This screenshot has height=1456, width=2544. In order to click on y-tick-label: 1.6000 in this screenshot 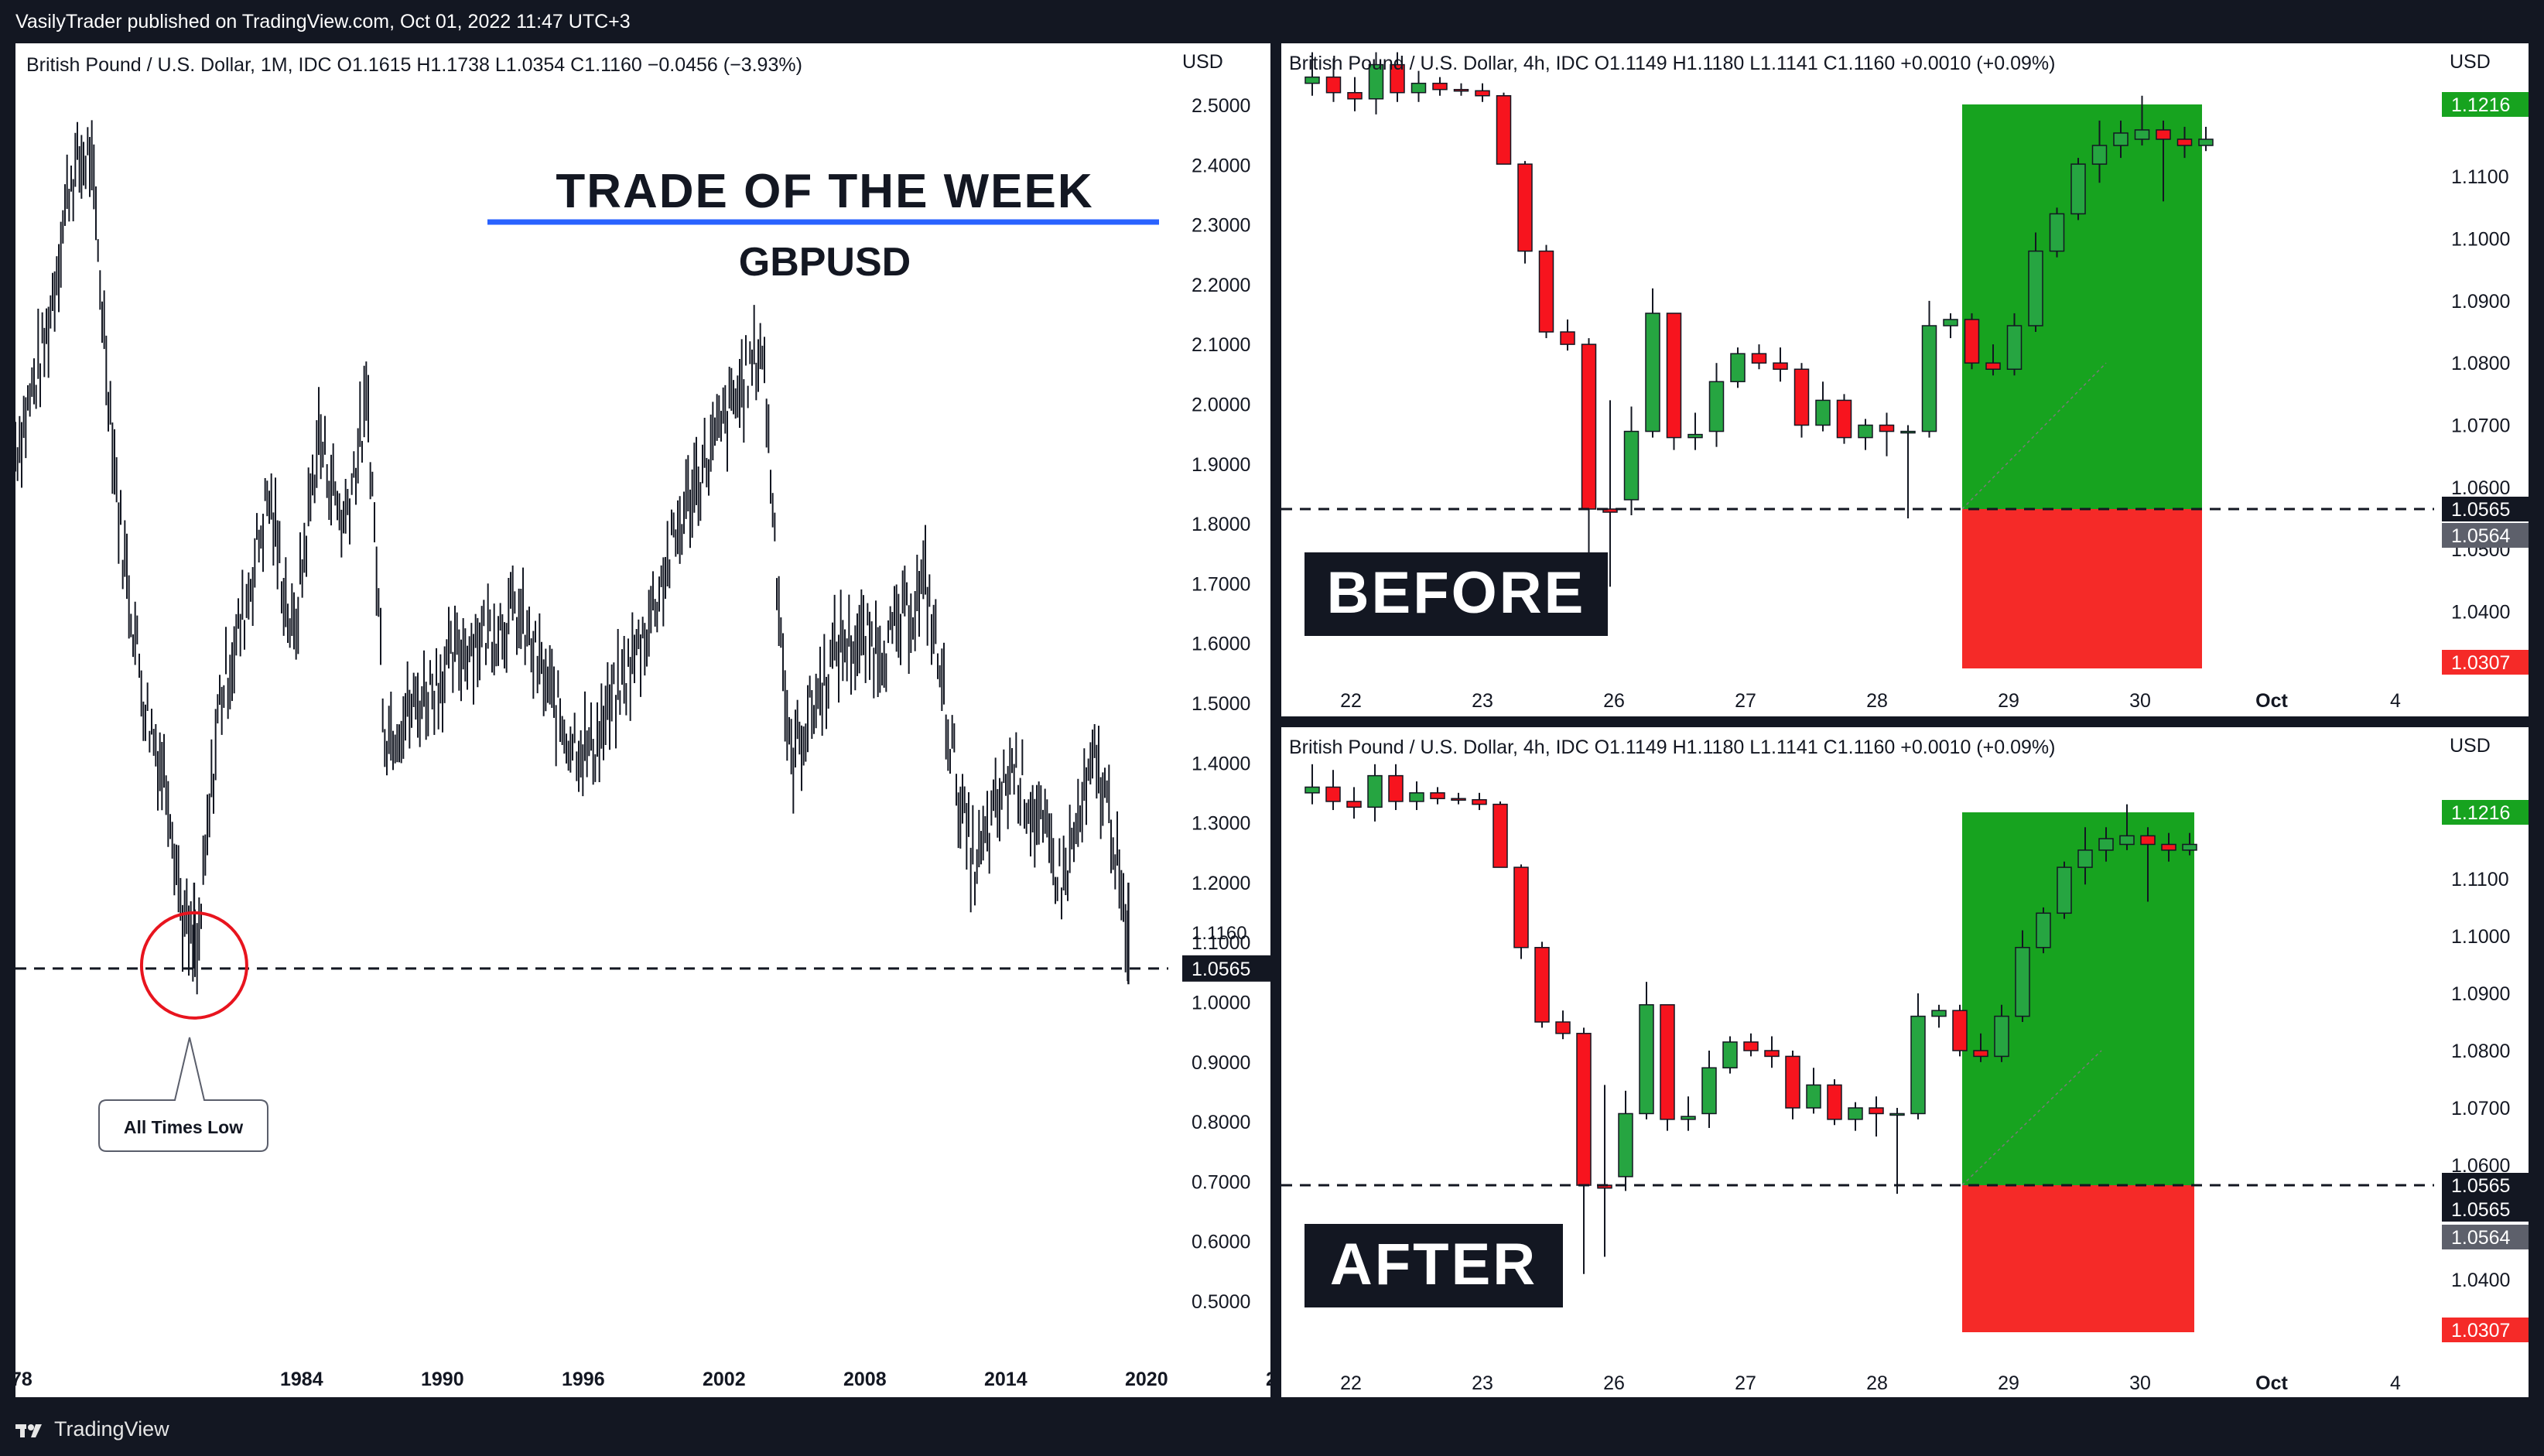, I will do `click(1221, 644)`.